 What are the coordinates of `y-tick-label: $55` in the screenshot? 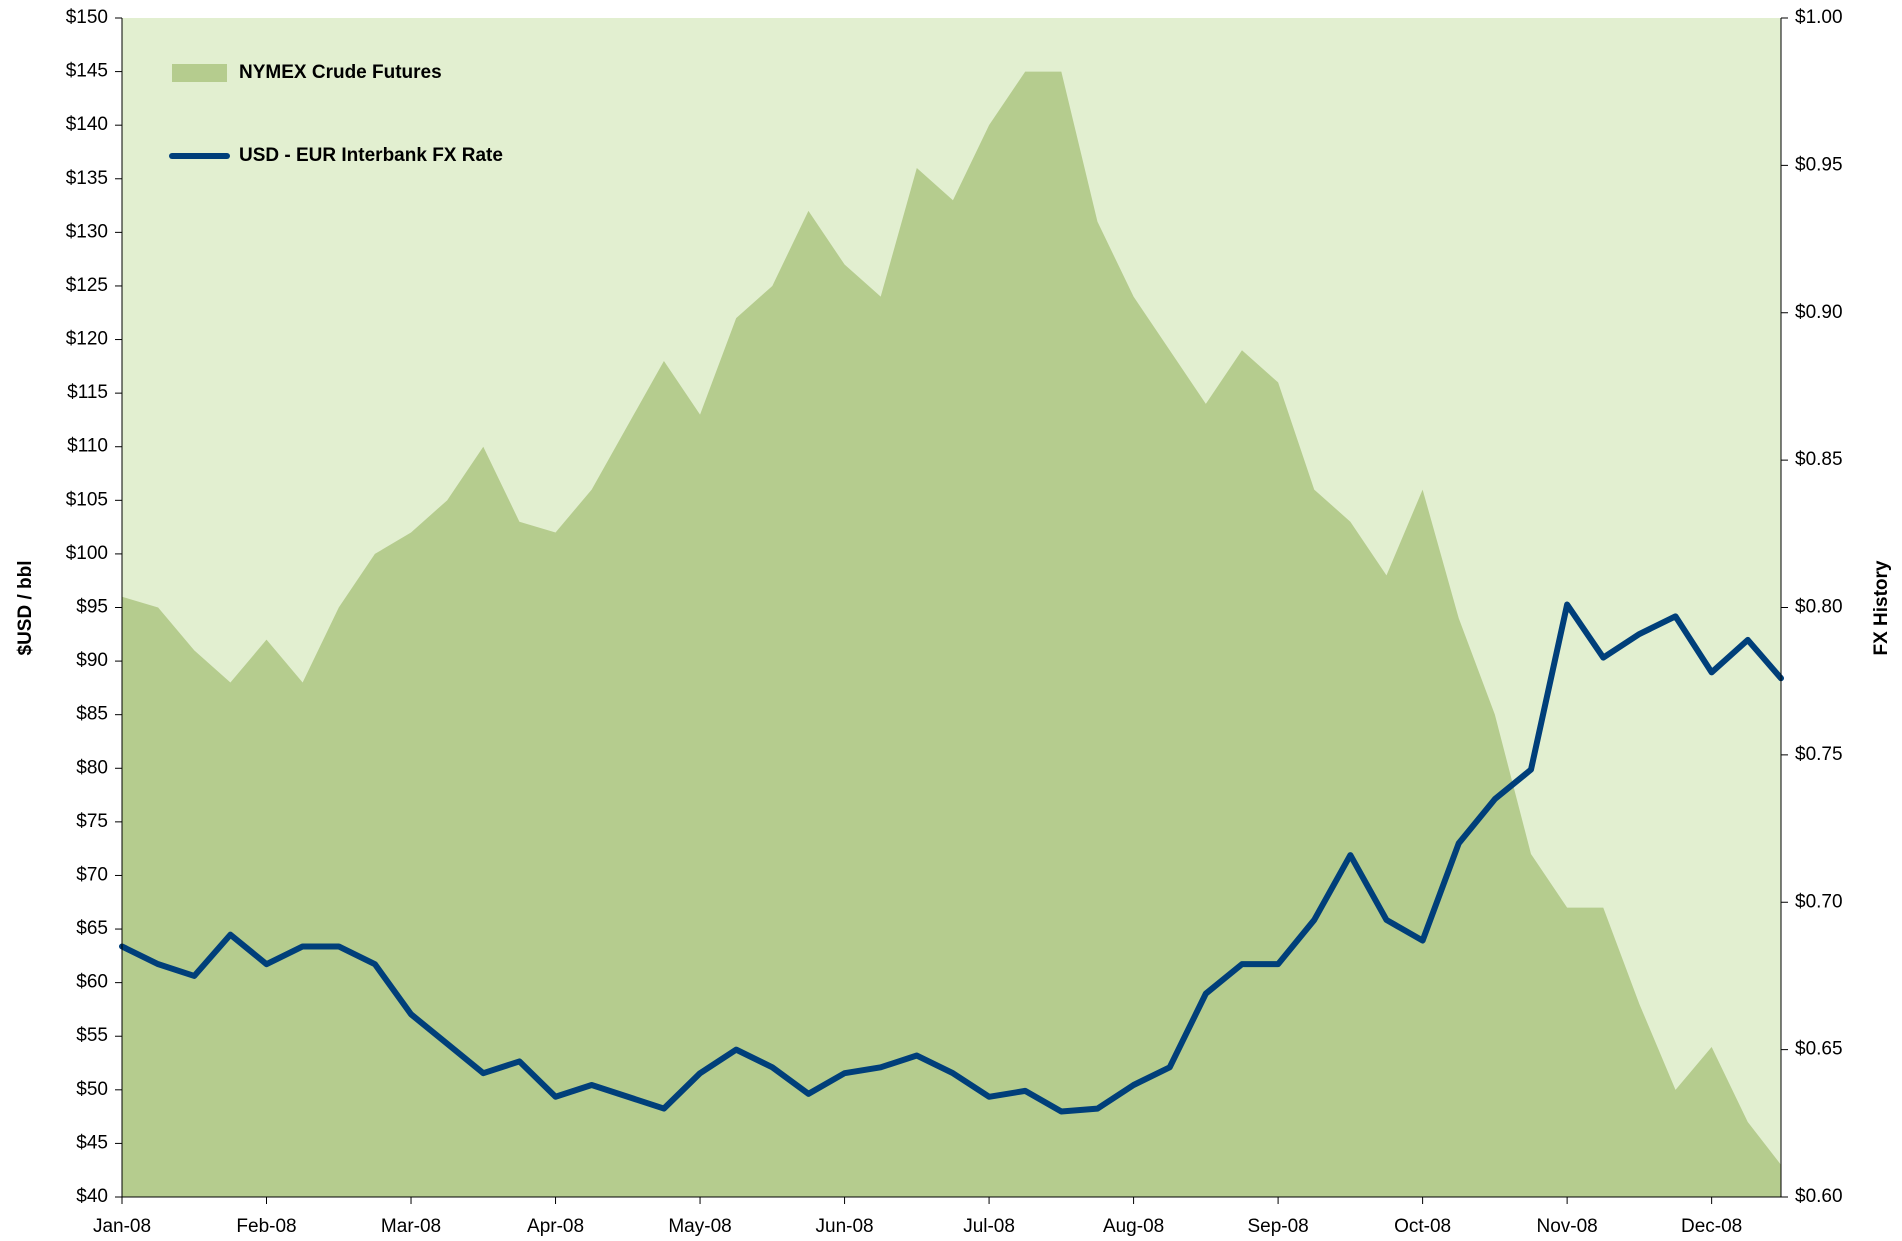 It's located at (92, 1035).